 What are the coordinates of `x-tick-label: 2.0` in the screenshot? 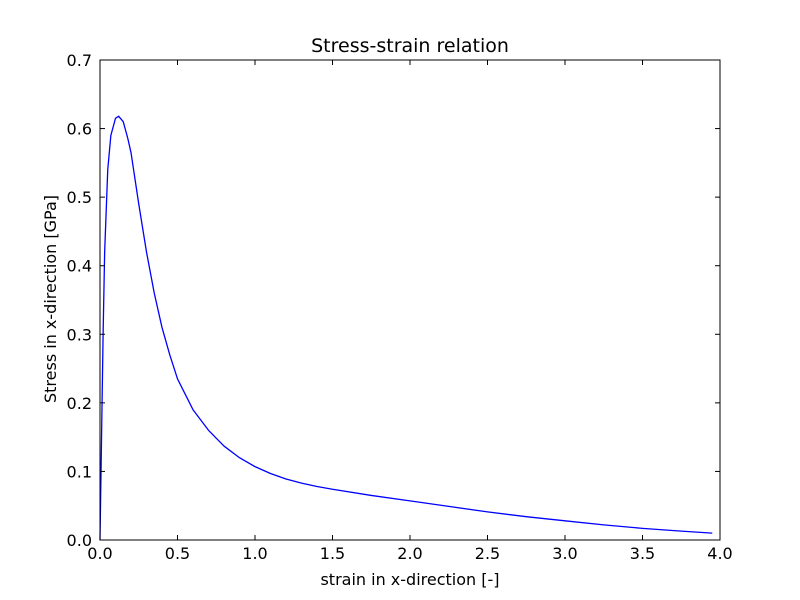 It's located at (409, 553).